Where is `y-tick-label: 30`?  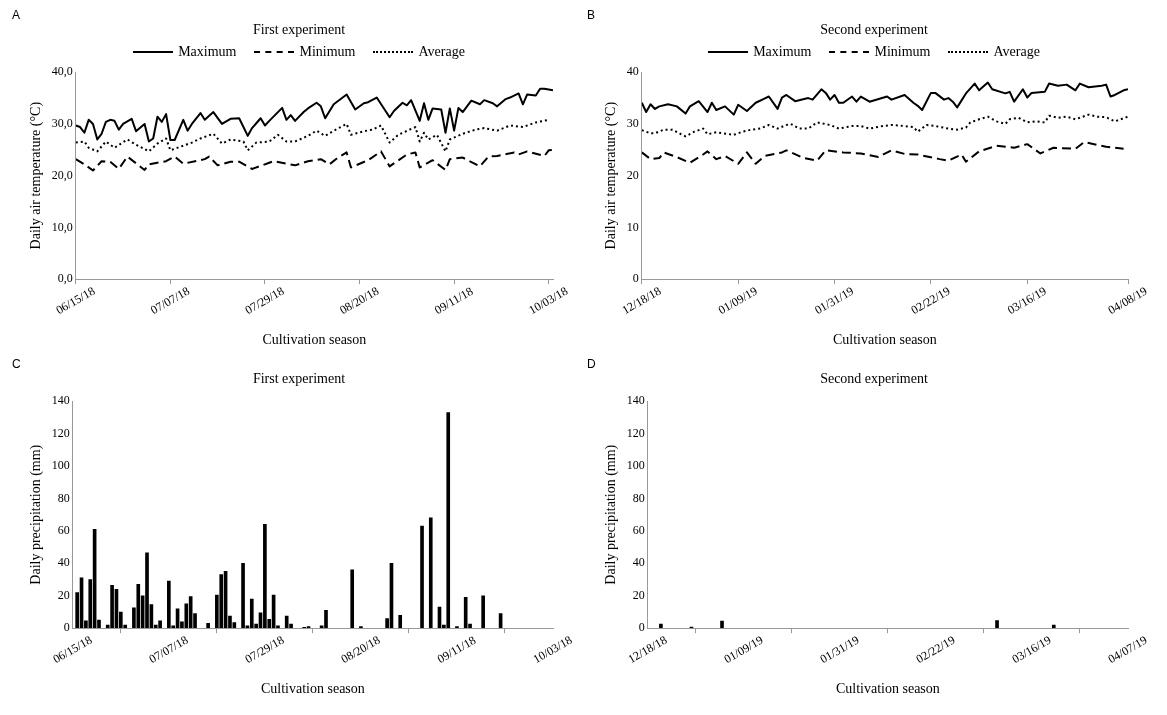
y-tick-label: 30 is located at coordinates (632, 123).